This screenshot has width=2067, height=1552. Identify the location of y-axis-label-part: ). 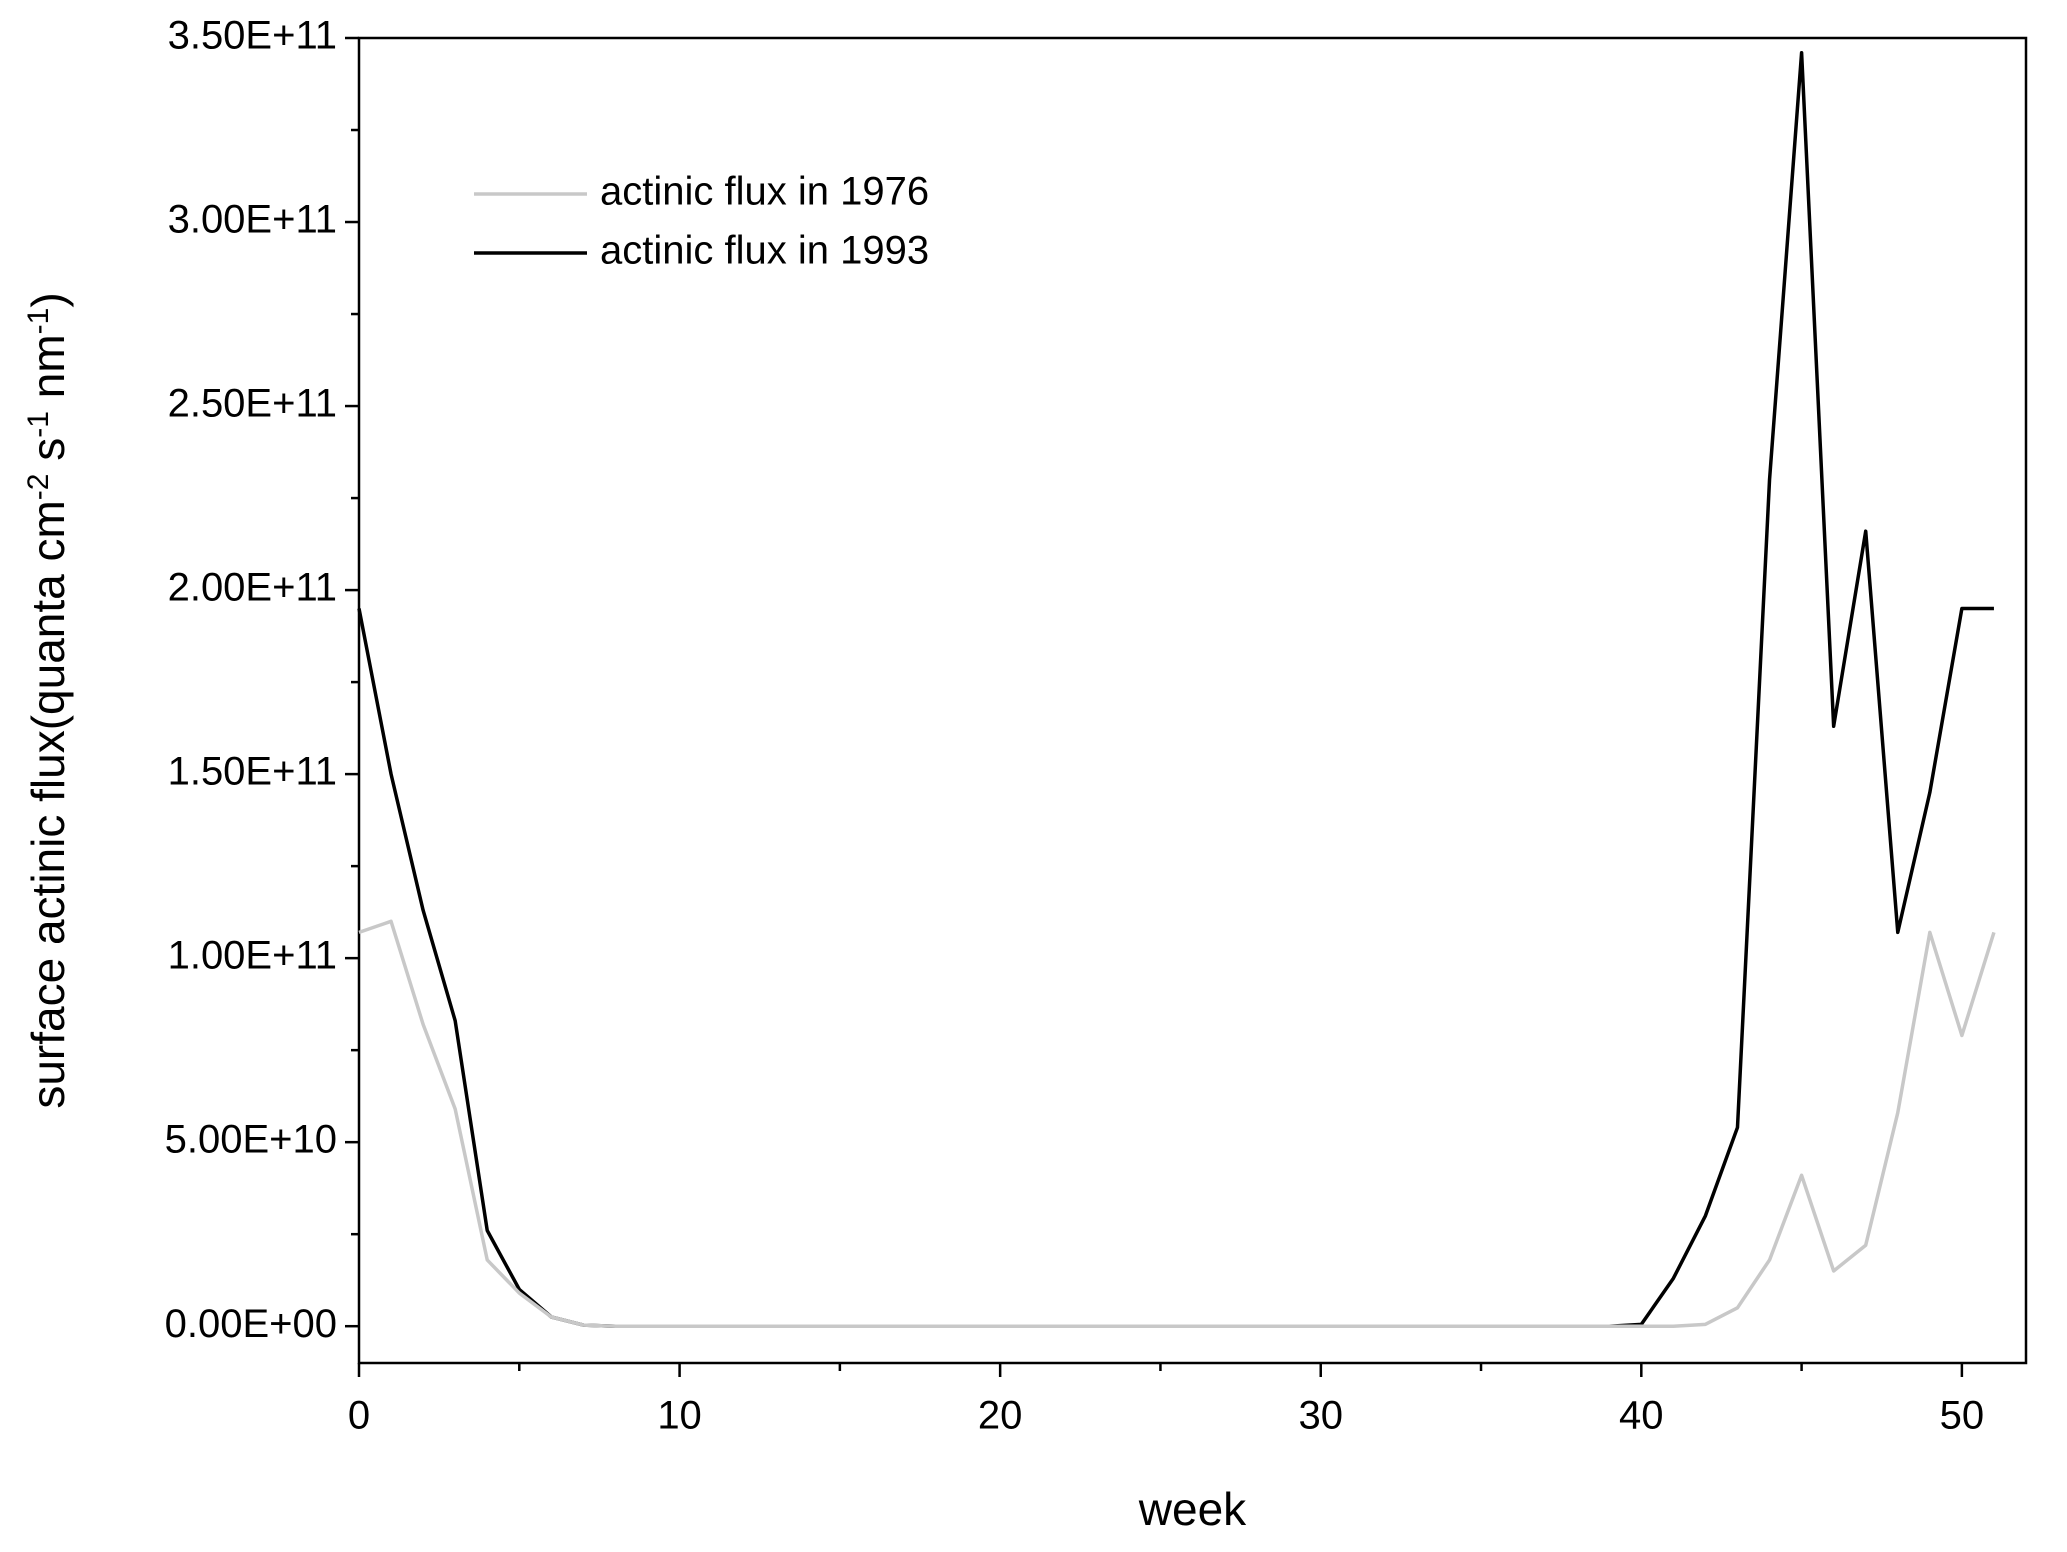
(48, 299).